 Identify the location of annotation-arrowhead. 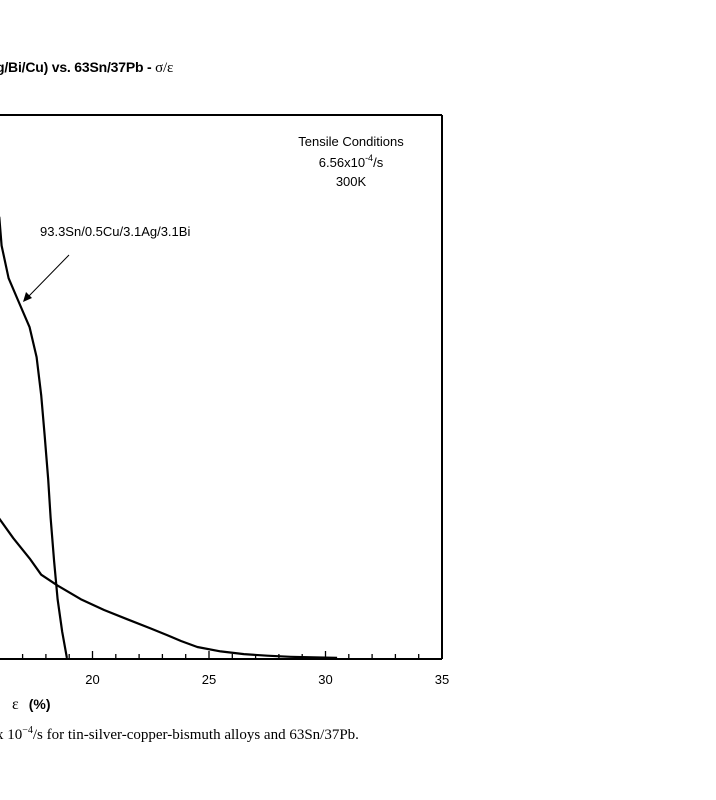
(27, 297).